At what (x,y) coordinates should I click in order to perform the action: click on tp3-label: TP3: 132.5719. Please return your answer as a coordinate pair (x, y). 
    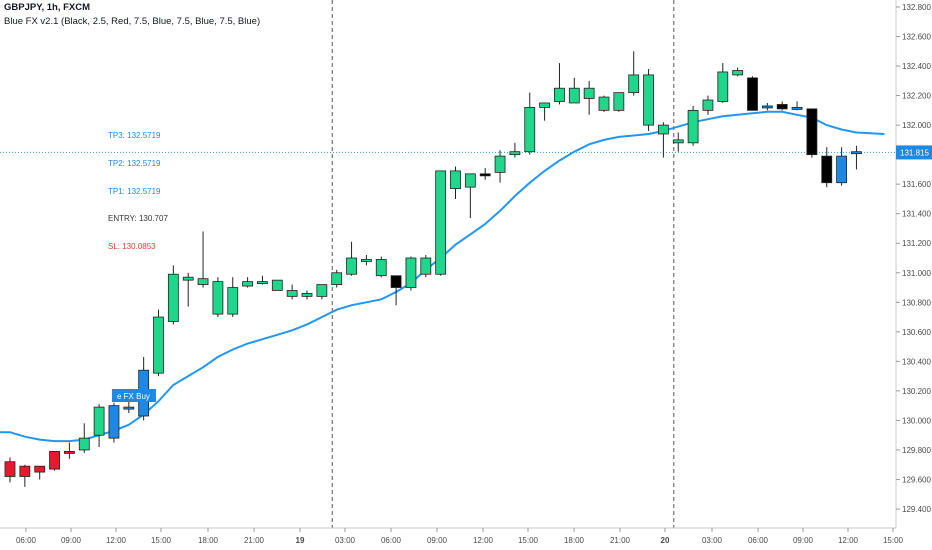
    Looking at the image, I should click on (134, 135).